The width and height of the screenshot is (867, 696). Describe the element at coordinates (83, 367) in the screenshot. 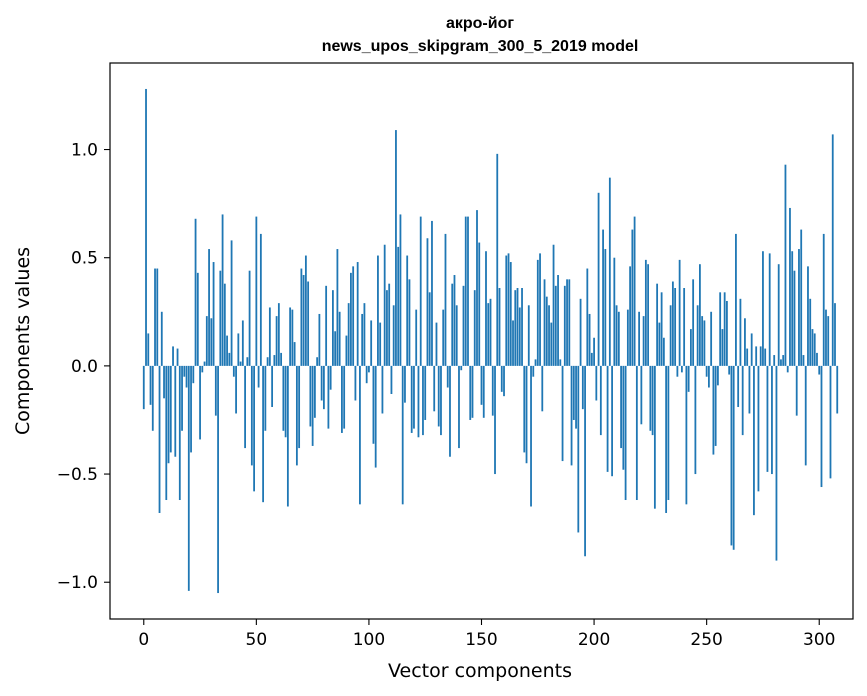

I see `y-axis-ticks: −1.0 −0.5 0.0 0.5 1.0` at that location.